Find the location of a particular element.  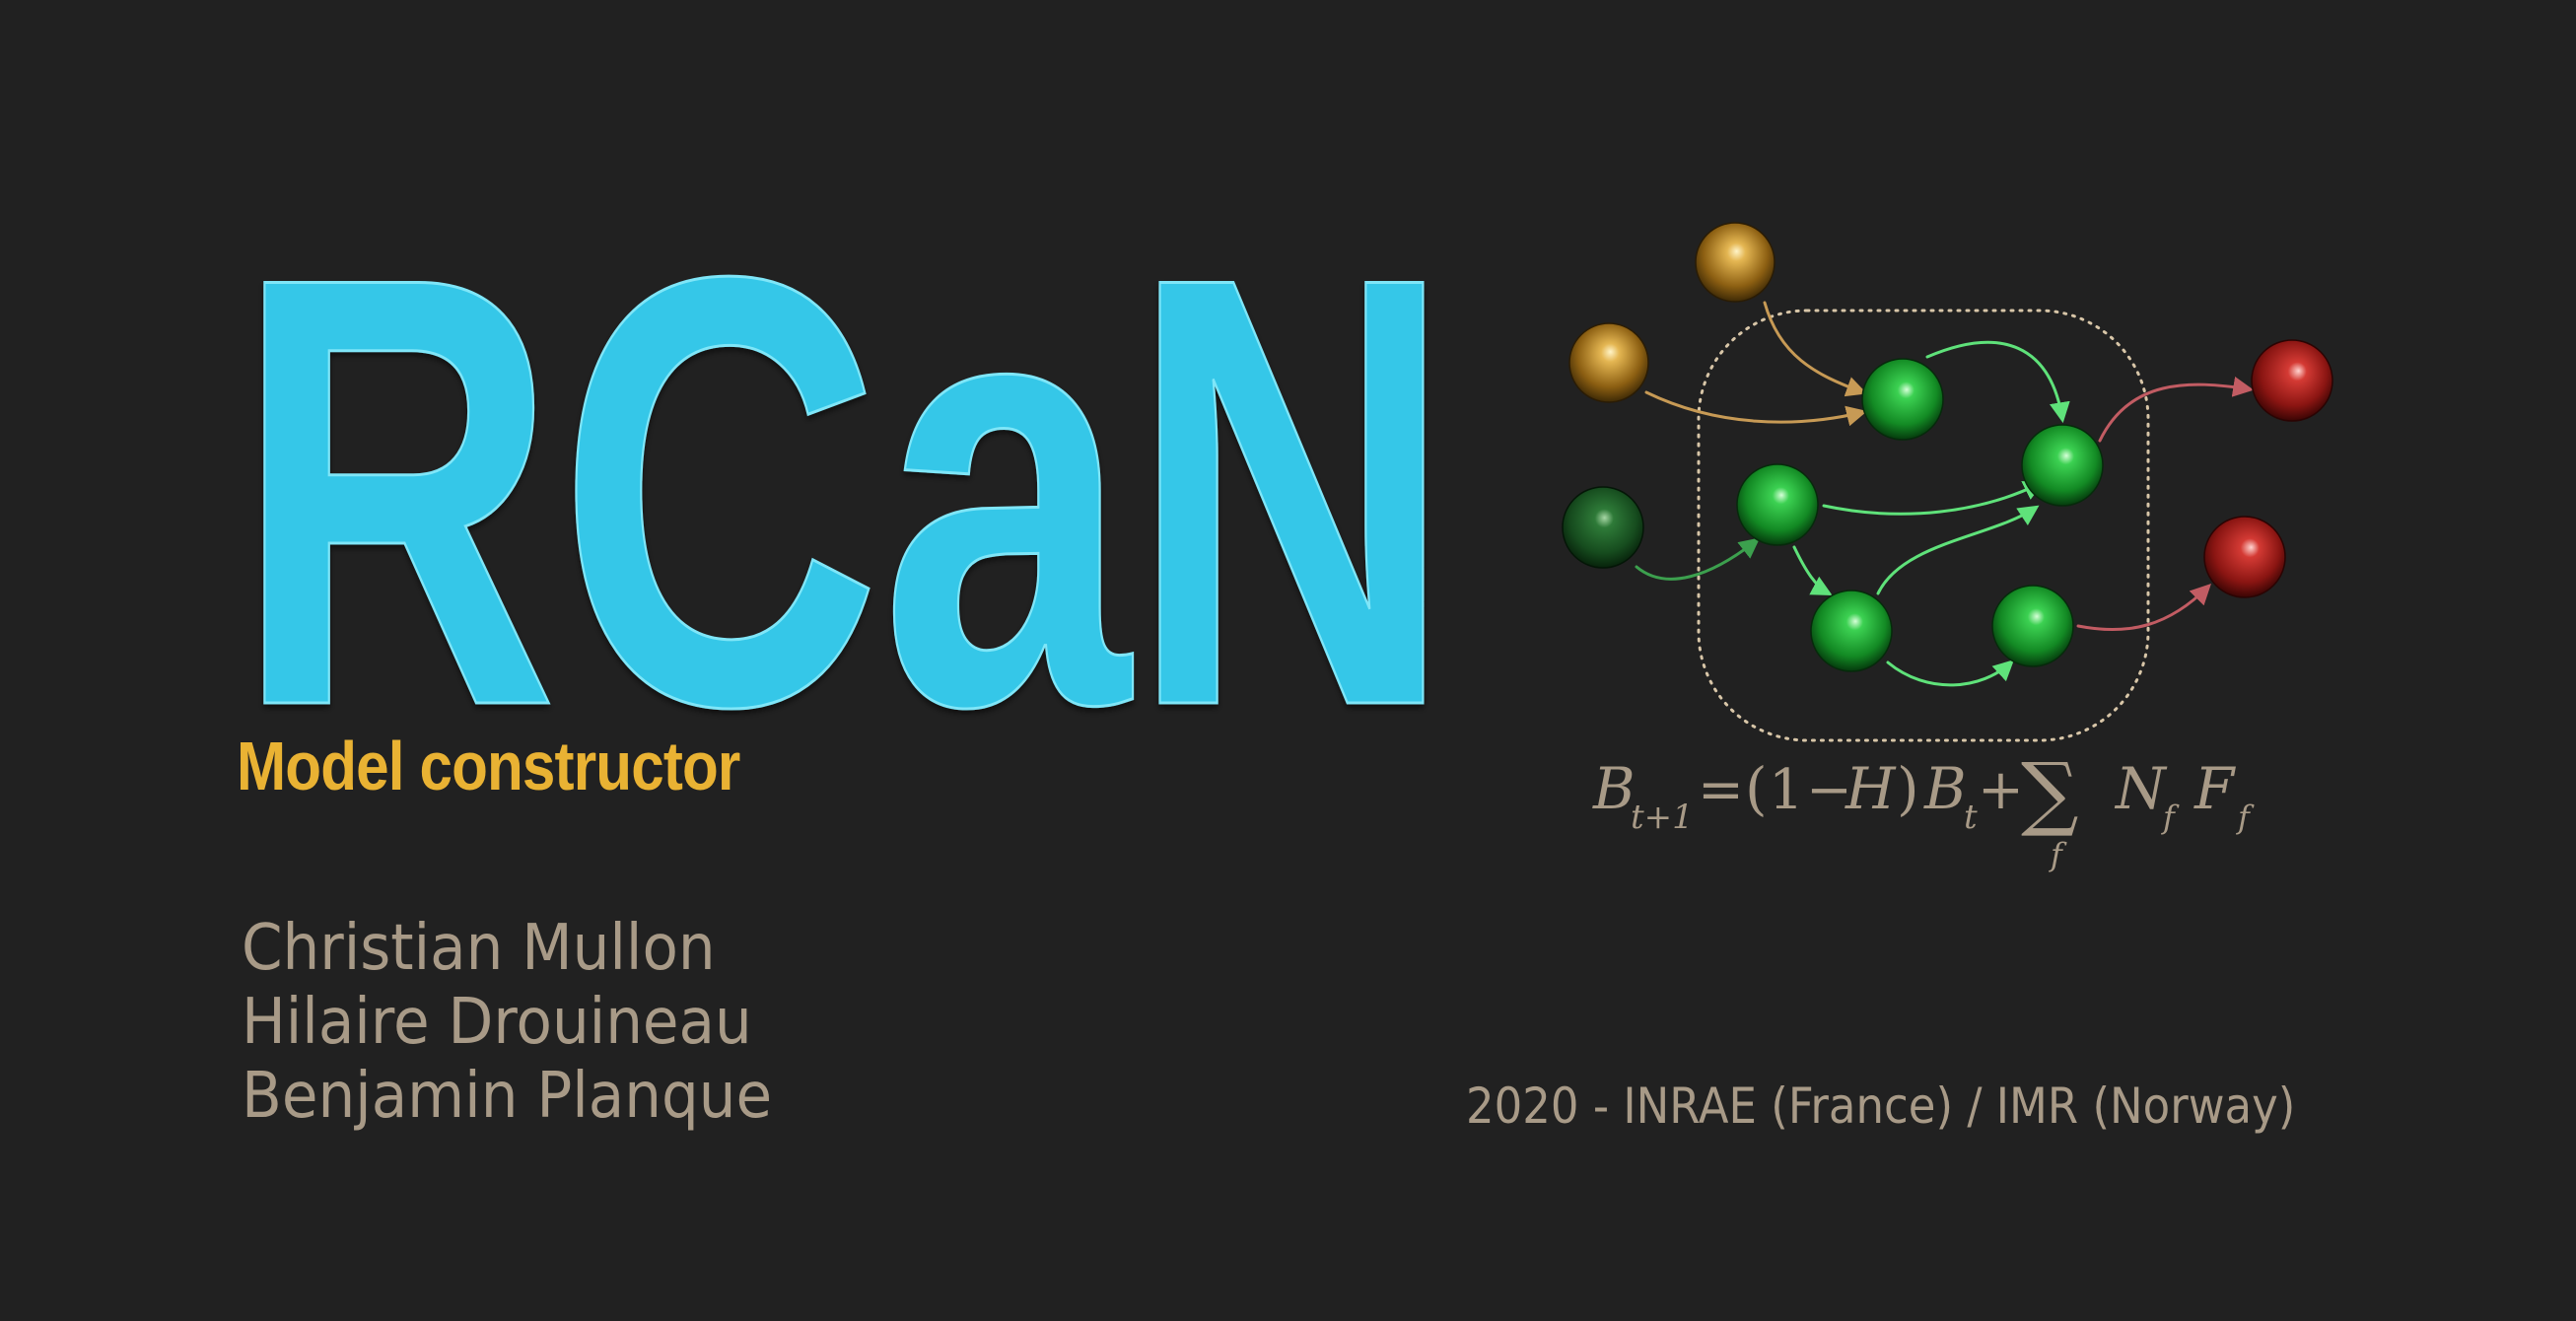

trophic-network-diagram is located at coordinates (1948, 482).